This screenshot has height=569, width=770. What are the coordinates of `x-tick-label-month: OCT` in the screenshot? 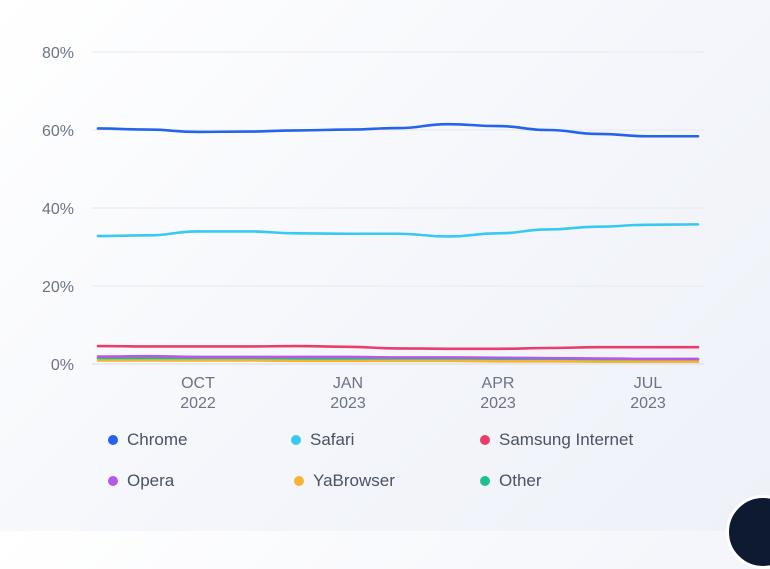 It's located at (198, 383).